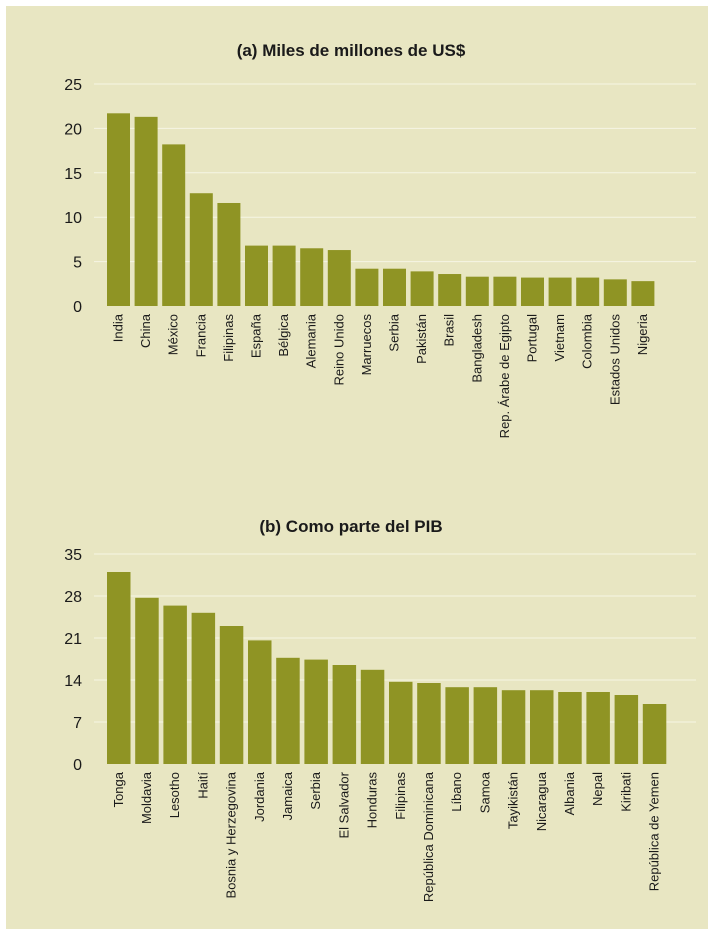 The image size is (714, 935). What do you see at coordinates (394, 332) in the screenshot?
I see `chart-a-category-label: Serbia` at bounding box center [394, 332].